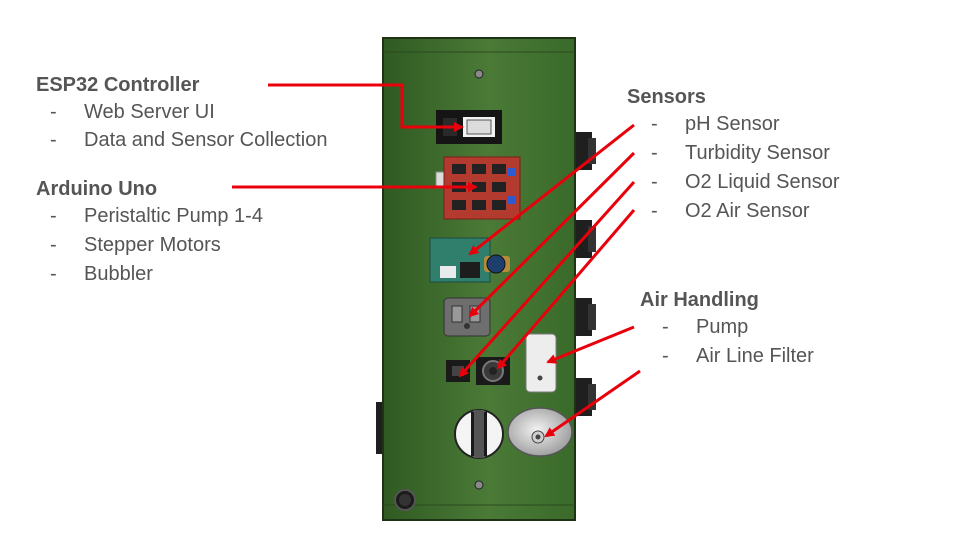  I want to click on left-connector, so click(381, 428).